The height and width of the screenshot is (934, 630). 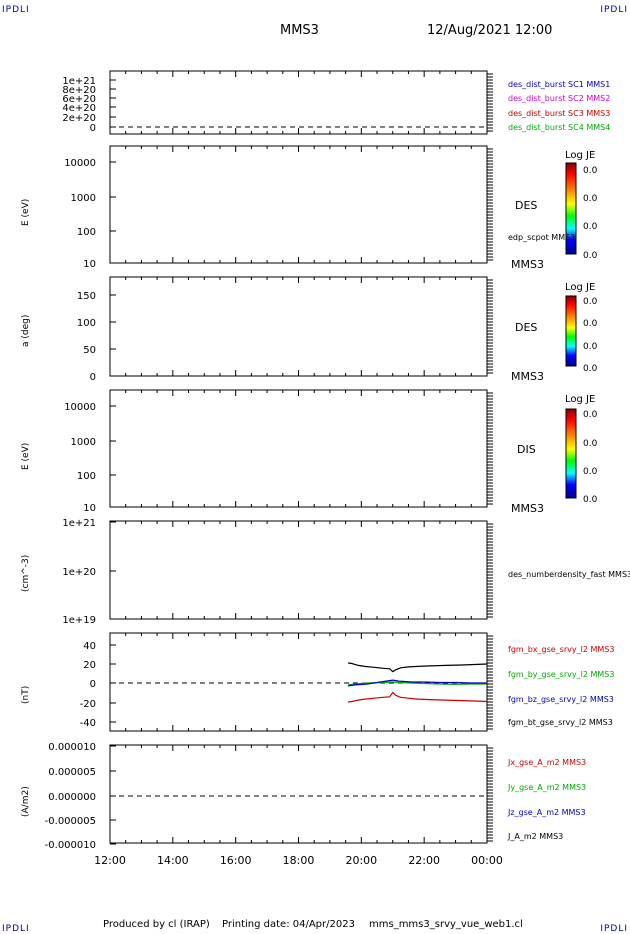 What do you see at coordinates (526, 449) in the screenshot?
I see `p4-instrument-label: DIS` at bounding box center [526, 449].